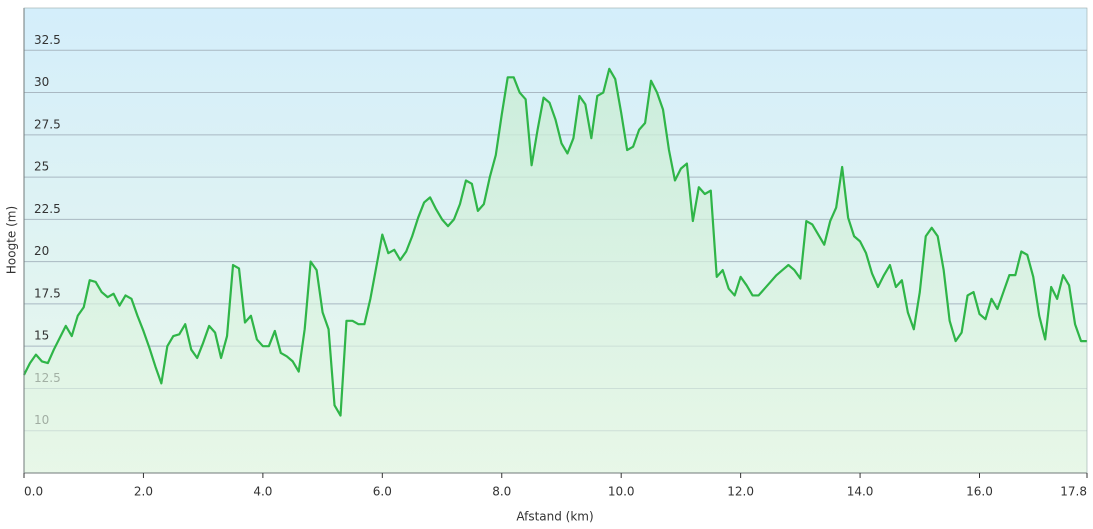  Describe the element at coordinates (979, 492) in the screenshot. I see `x-tick-label: 16.0` at that location.